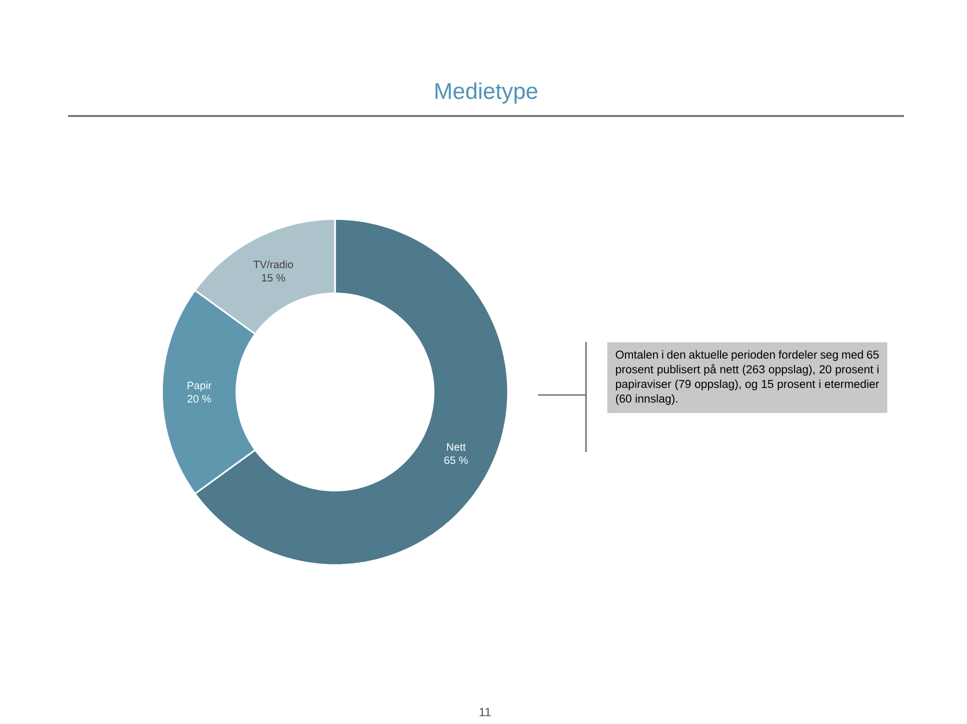 The height and width of the screenshot is (724, 967). I want to click on slice-label: Nett, so click(456, 447).